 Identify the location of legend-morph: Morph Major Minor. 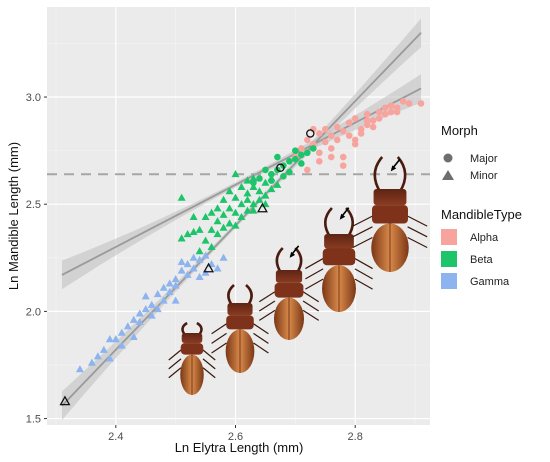
(469, 152).